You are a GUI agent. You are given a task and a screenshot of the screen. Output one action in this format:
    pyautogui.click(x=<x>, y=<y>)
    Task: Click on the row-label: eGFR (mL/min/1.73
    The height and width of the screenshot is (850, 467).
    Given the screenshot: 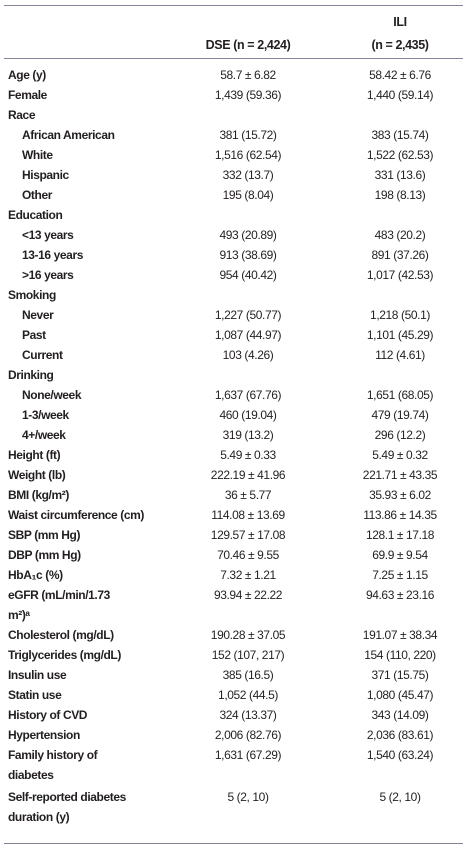 What is the action you would take?
    pyautogui.click(x=59, y=595)
    